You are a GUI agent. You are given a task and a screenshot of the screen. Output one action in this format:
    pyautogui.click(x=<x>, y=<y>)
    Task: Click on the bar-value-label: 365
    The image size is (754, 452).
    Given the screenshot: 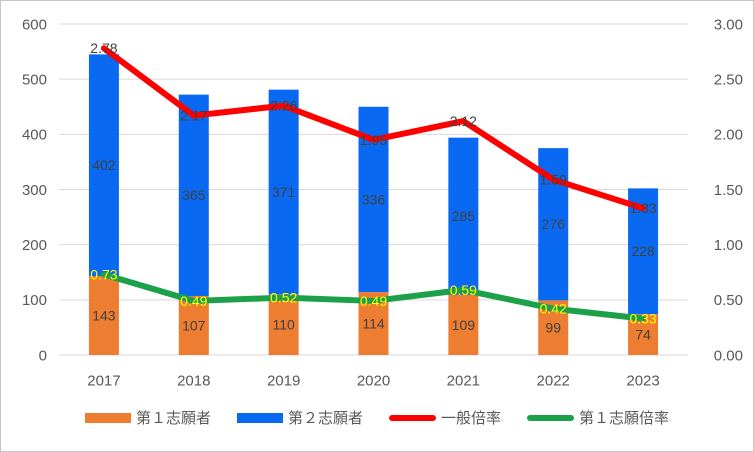 What is the action you would take?
    pyautogui.click(x=194, y=195)
    